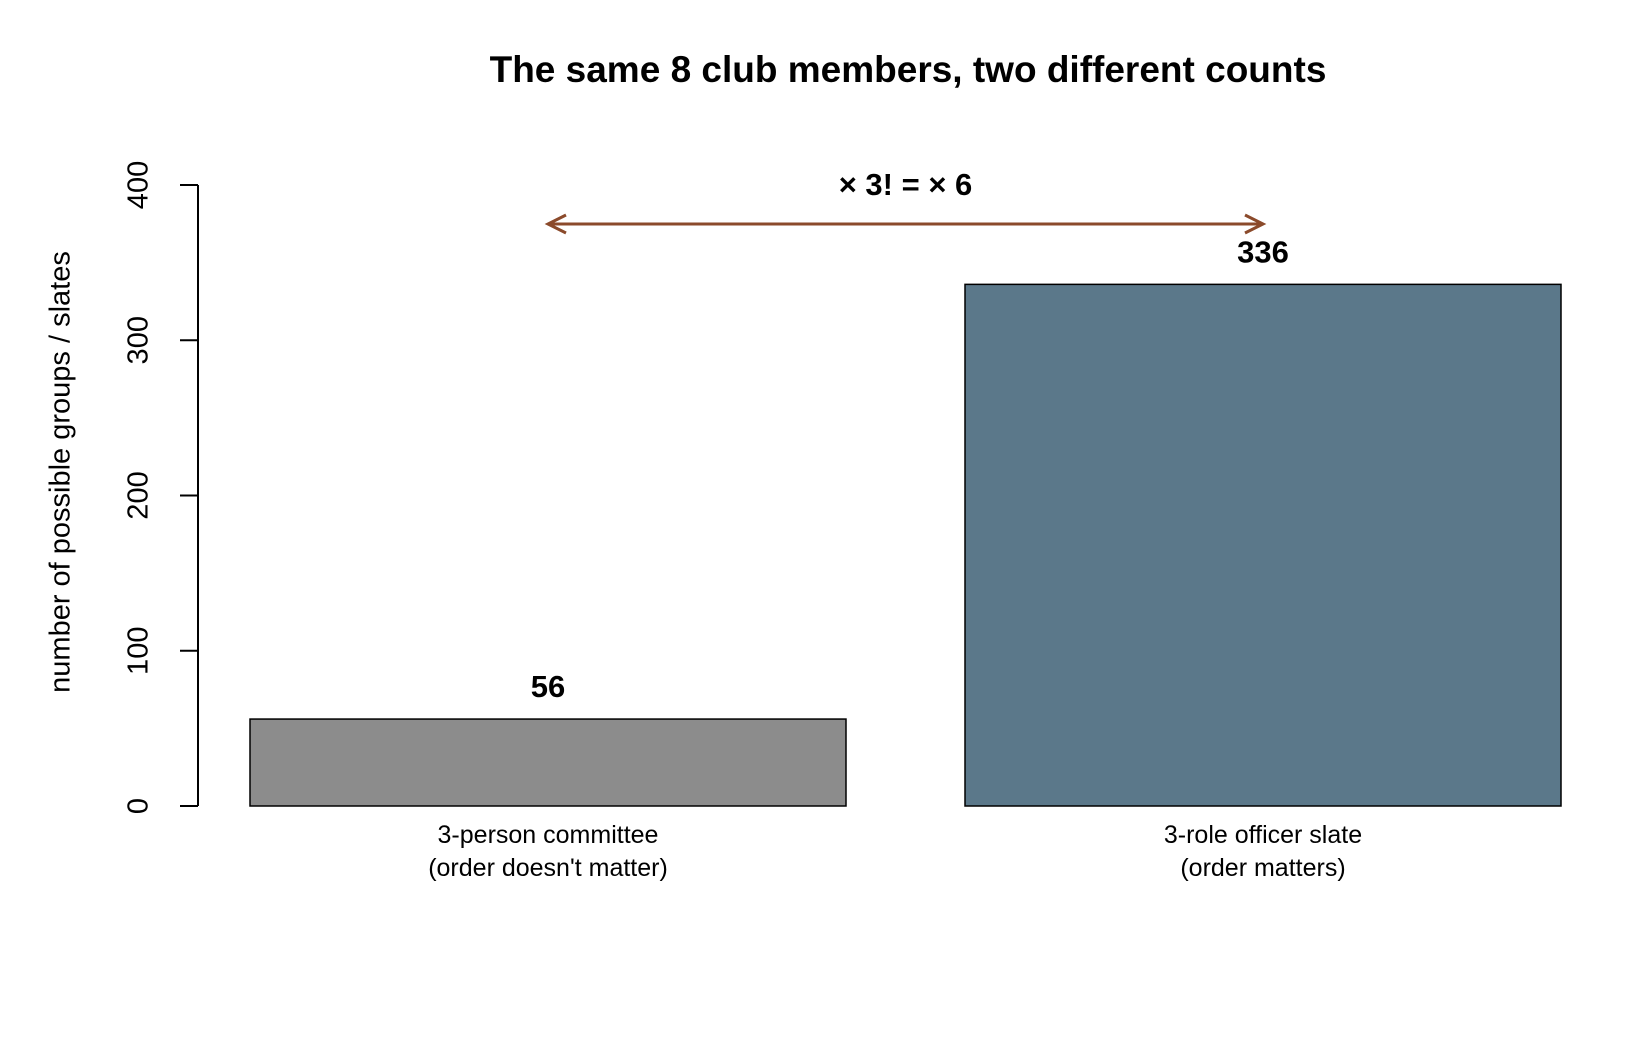 This screenshot has height=1050, width=1650. I want to click on x-tick-label-line: 3-role officer slate, so click(1263, 835).